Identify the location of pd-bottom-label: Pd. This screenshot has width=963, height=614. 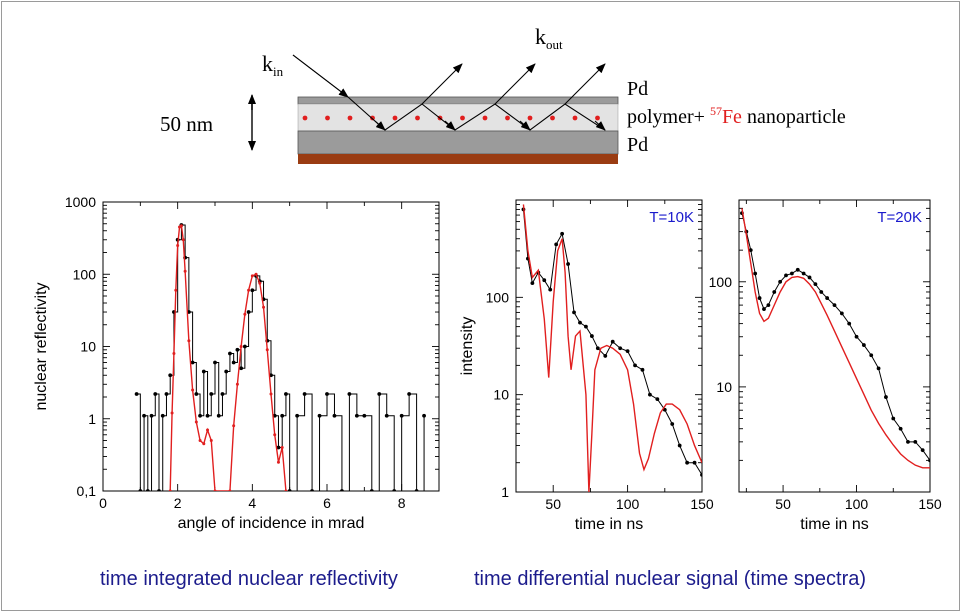
(637, 145).